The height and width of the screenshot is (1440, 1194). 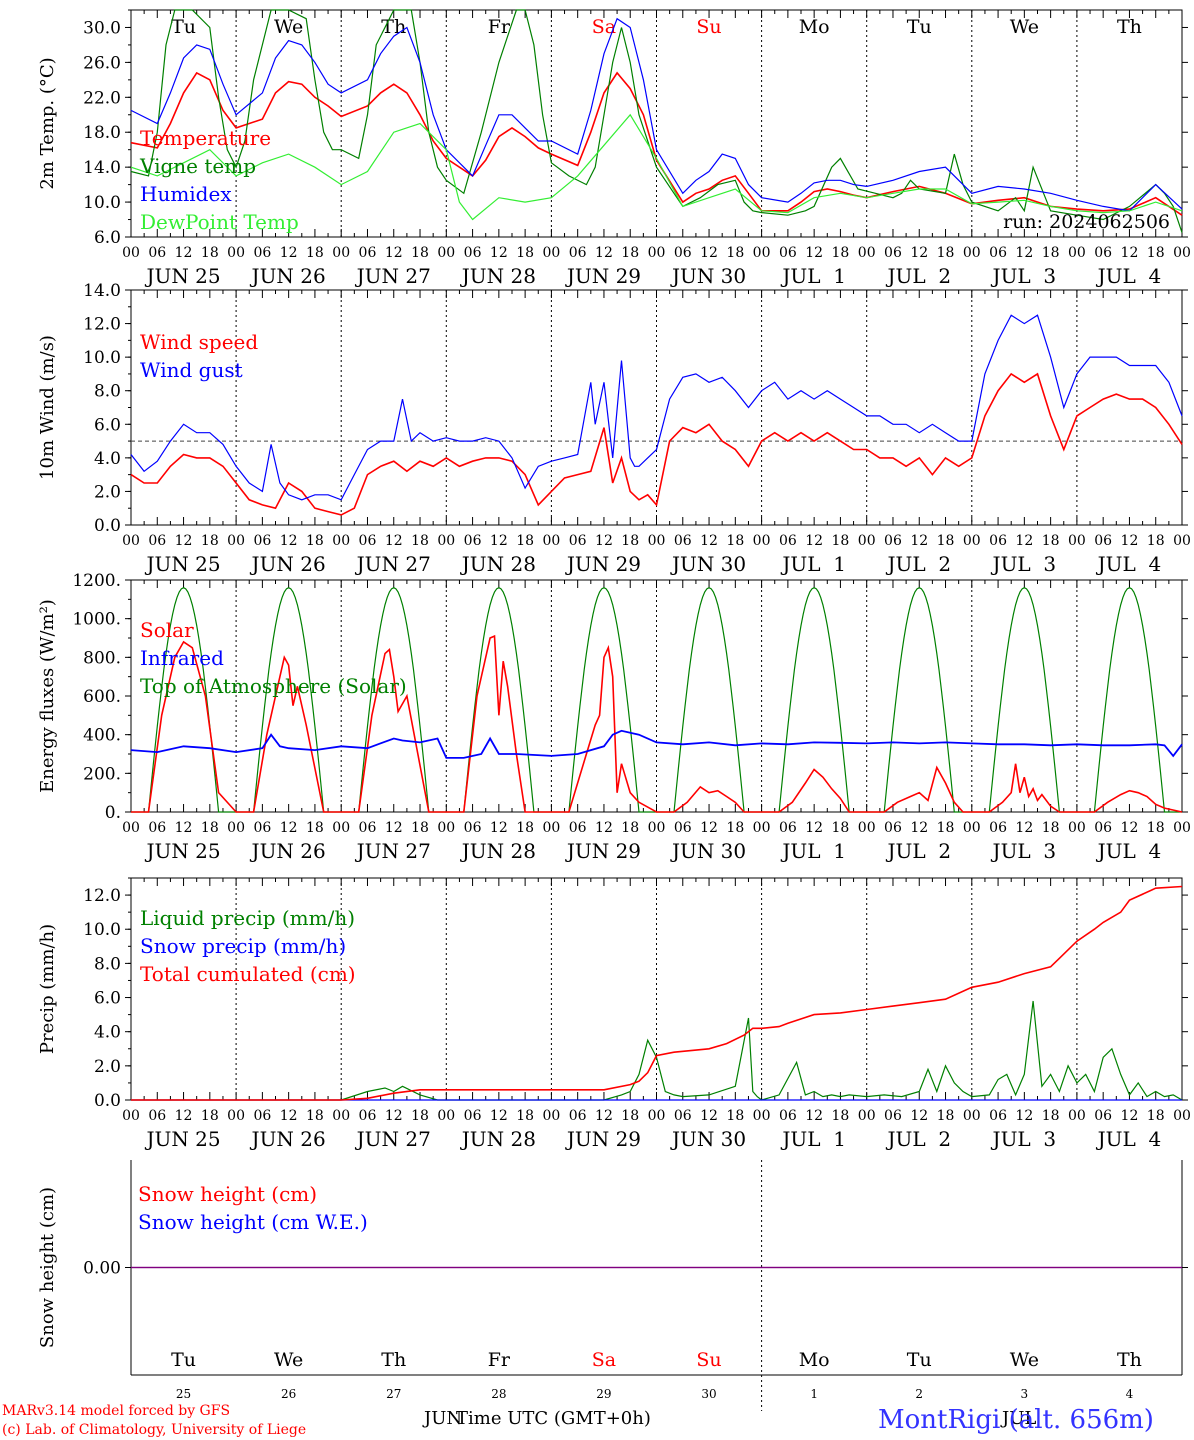 I want to click on date-label: JUL 2, so click(x=918, y=564).